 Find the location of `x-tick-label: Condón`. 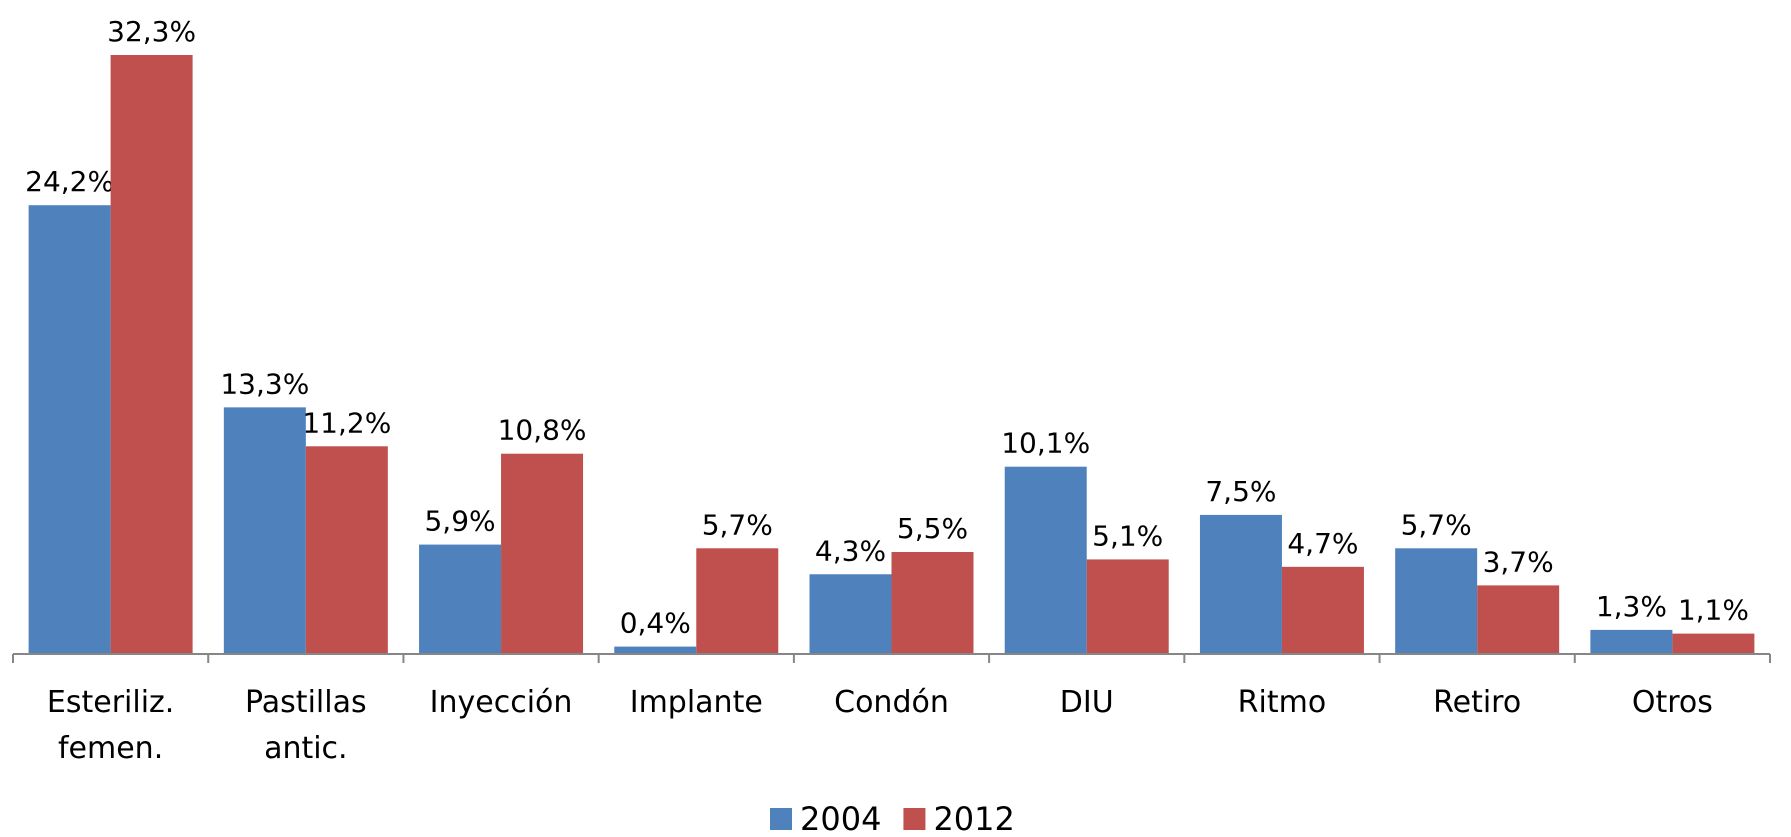

x-tick-label: Condón is located at coordinates (891, 702).